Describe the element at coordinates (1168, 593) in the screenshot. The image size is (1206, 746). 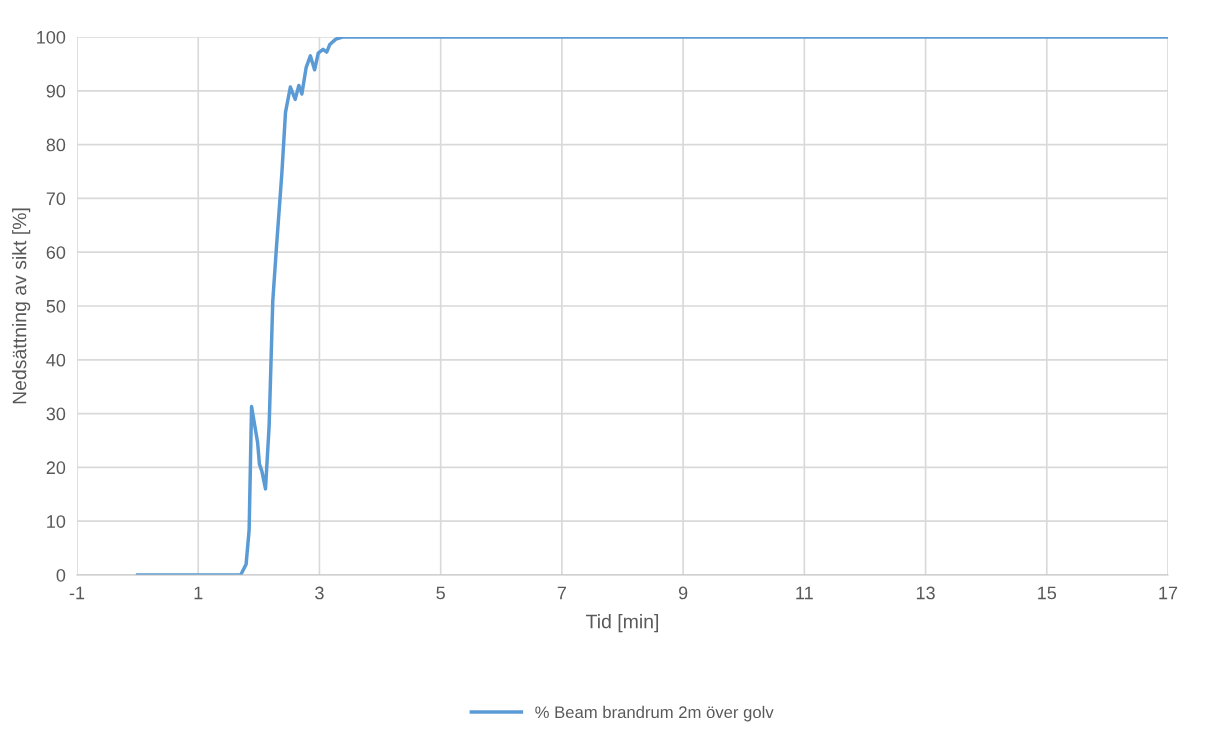
I see `x-tick-label: 17` at that location.